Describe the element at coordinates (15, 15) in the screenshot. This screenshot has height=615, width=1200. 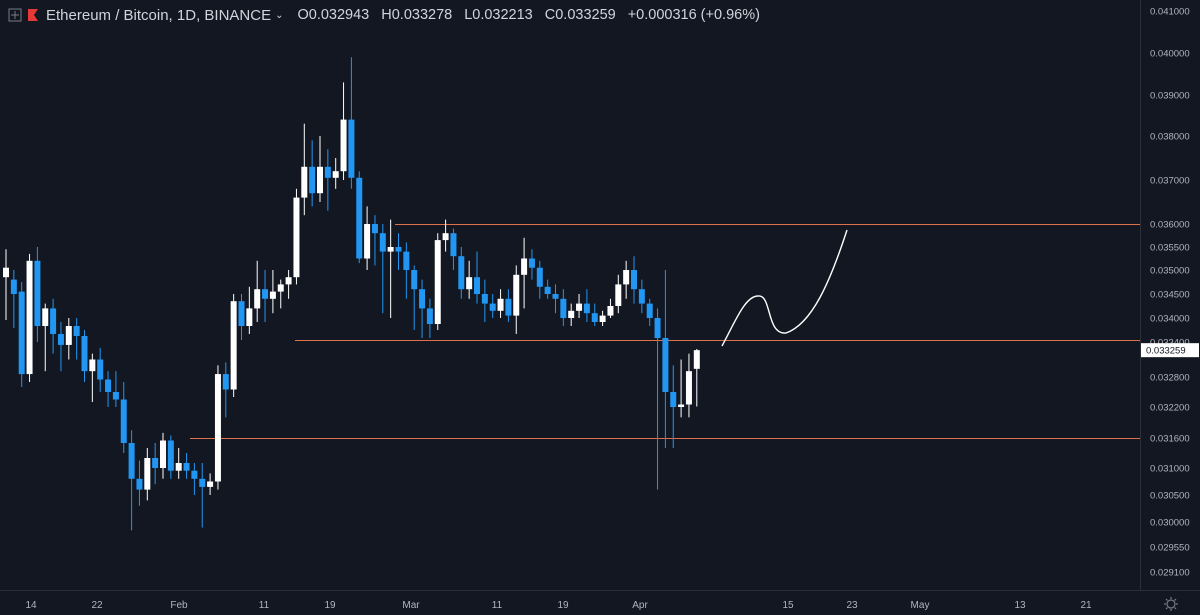
I see `expand-icon` at that location.